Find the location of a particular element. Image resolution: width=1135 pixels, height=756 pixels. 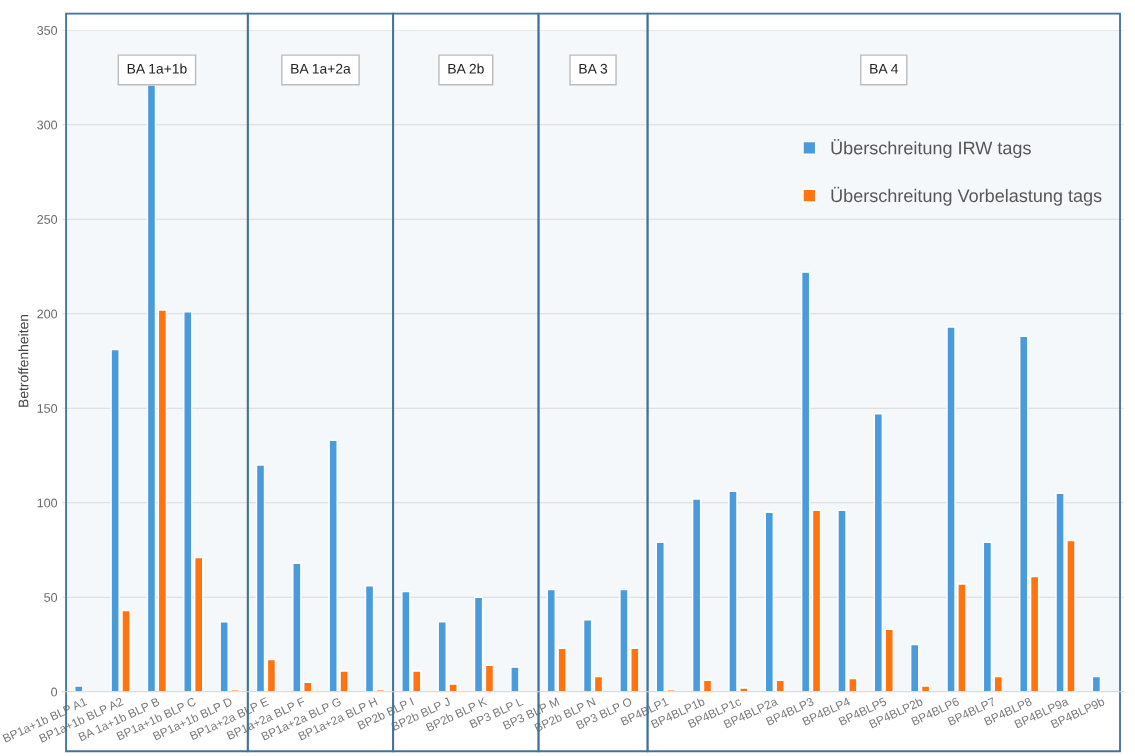

y-tick-label: 50 is located at coordinates (51, 597).